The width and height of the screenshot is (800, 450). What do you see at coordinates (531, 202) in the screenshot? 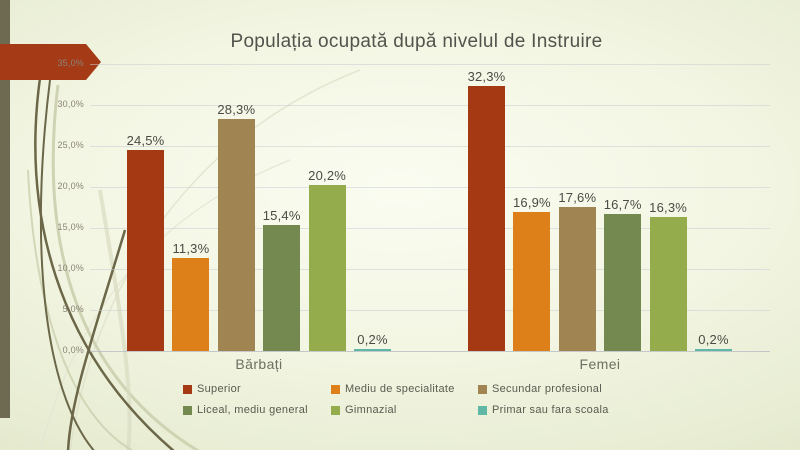
I see `data-label: 16,9%` at bounding box center [531, 202].